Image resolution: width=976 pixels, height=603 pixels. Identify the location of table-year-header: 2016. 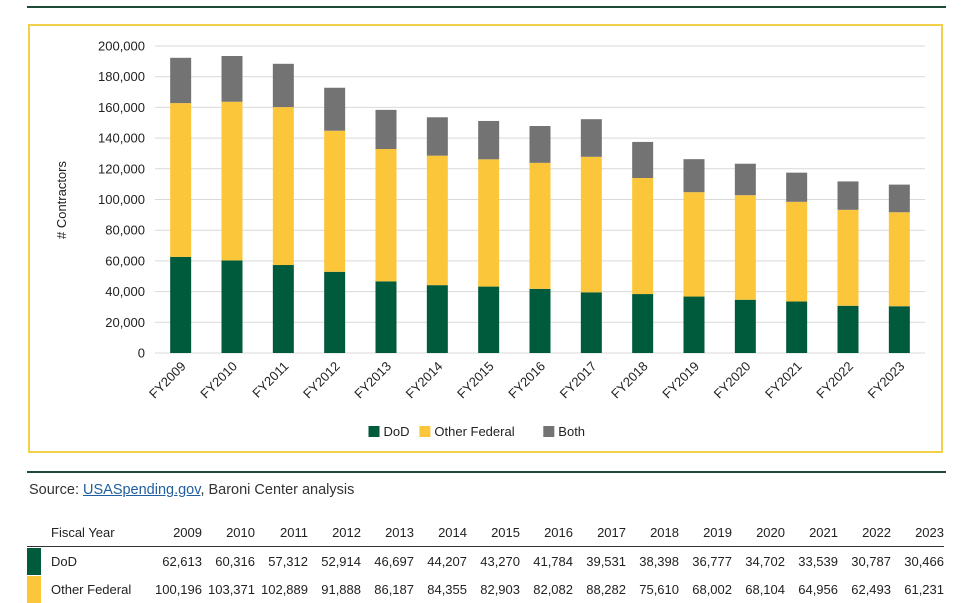
(546, 532).